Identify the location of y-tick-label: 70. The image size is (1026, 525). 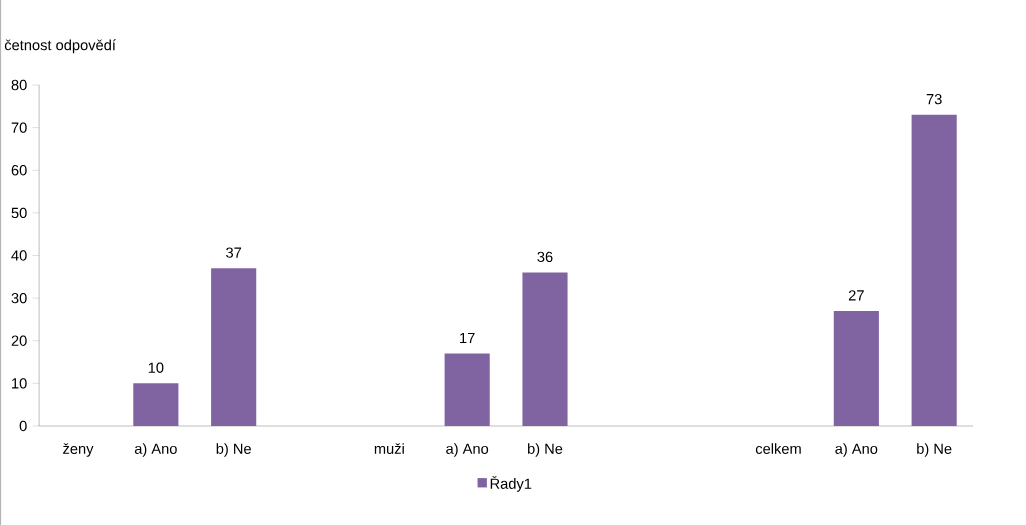
(19, 127).